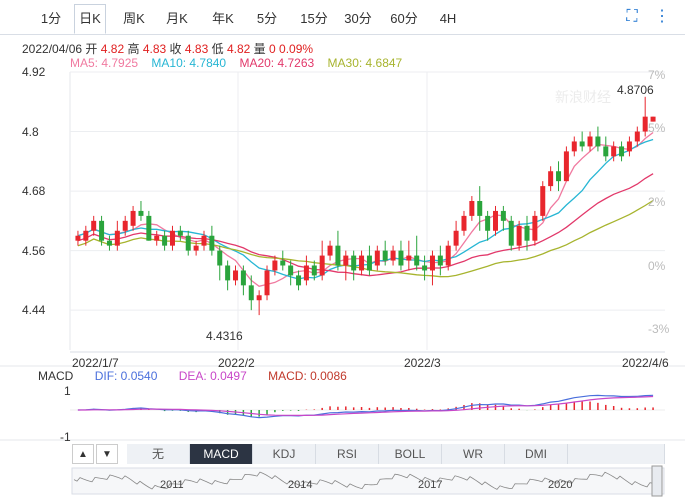 Image resolution: width=685 pixels, height=504 pixels. Describe the element at coordinates (284, 454) in the screenshot. I see `indicator-tab-3: KDJ` at that location.